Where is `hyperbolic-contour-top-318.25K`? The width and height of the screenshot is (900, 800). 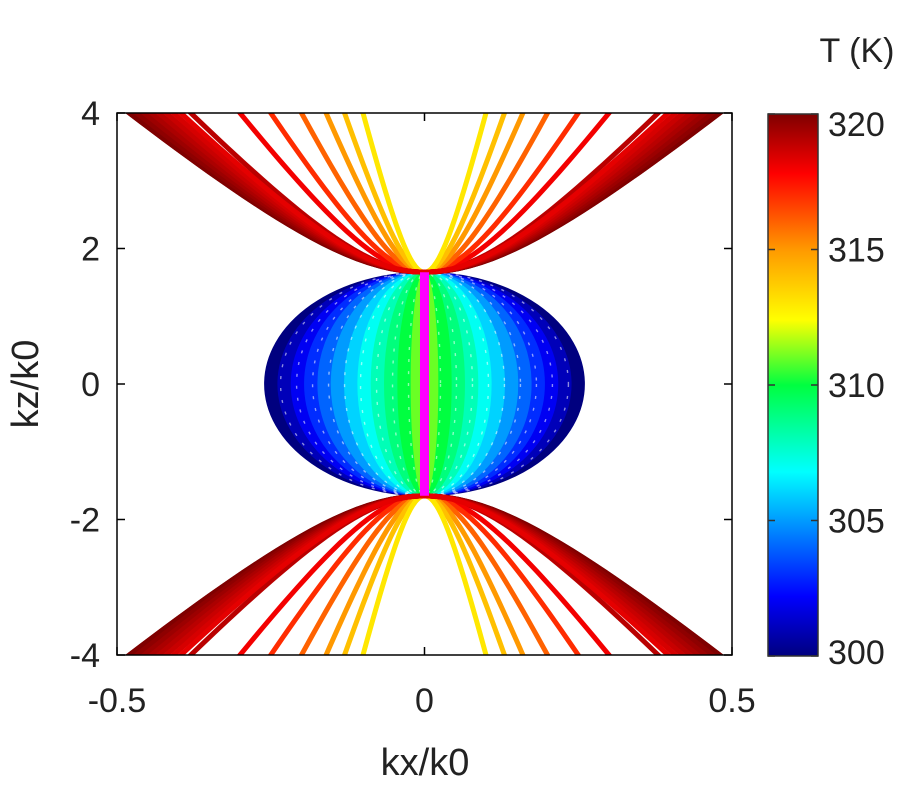
hyperbolic-contour-top-318.25K is located at coordinates (424, 194).